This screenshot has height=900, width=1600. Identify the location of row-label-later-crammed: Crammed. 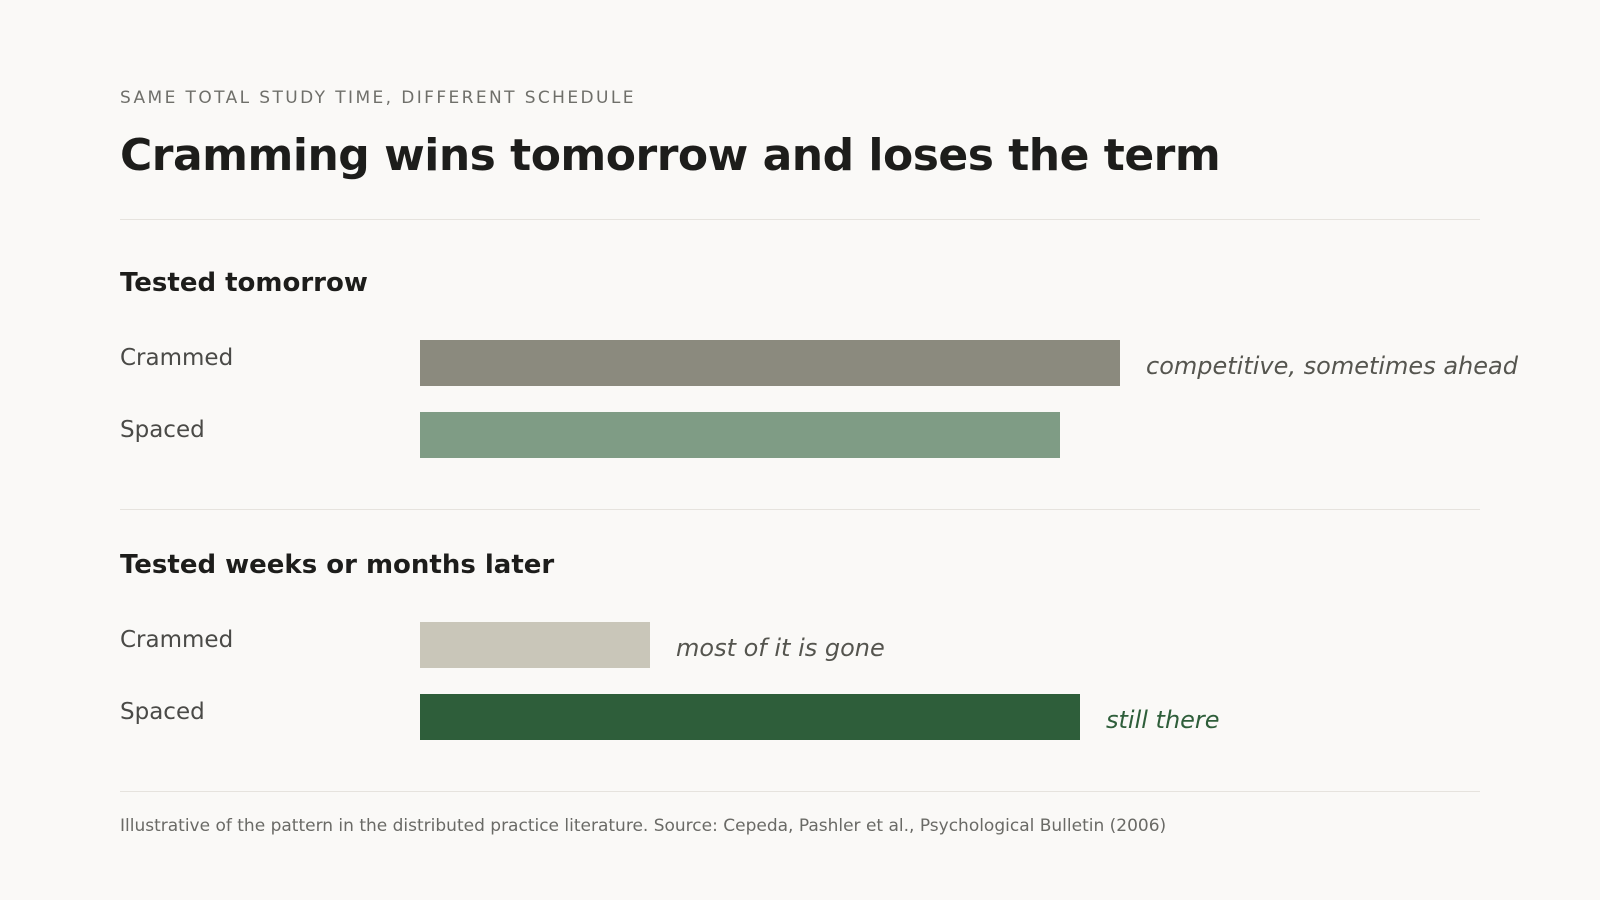
(177, 640).